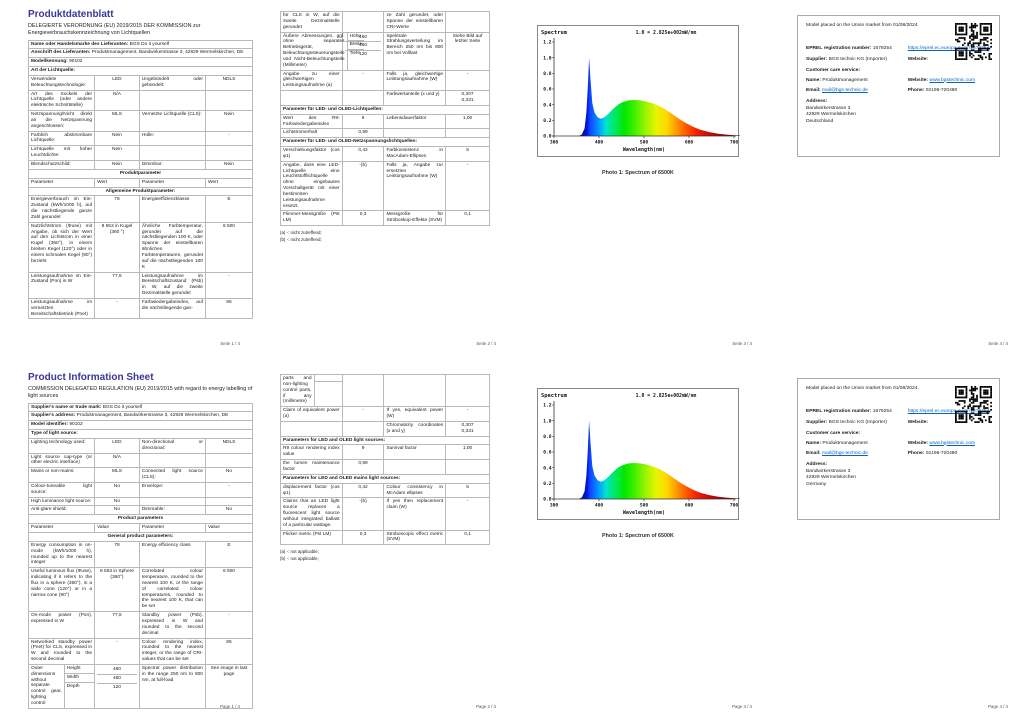 This screenshot has height=725, width=1024. What do you see at coordinates (301, 233) in the screenshot?
I see `footnote: (a) -: nicht zutreffend;` at bounding box center [301, 233].